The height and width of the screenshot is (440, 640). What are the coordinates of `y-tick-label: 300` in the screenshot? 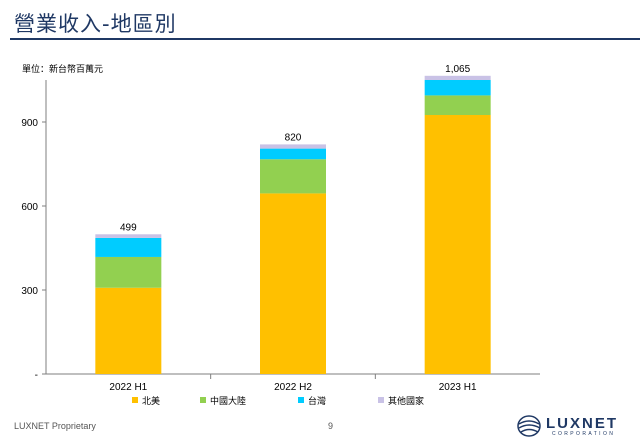 It's located at (29, 291).